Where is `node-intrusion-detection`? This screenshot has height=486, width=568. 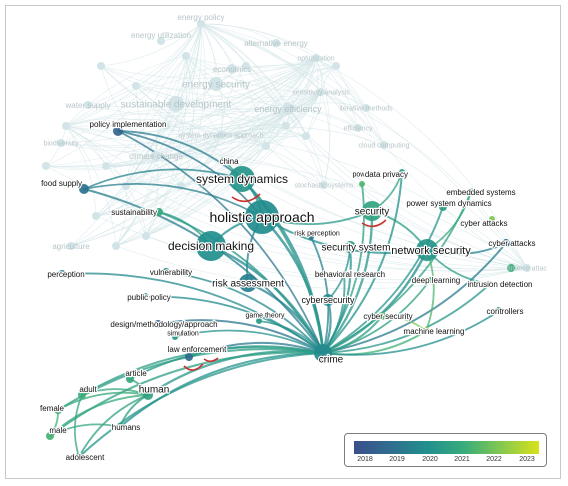
node-intrusion-detection is located at coordinates (490, 284).